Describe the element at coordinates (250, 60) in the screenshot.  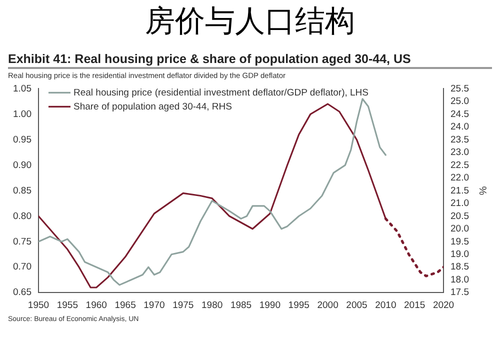
I see `chart-subtitle: Exhibit 41: Real housing price & share of population aged 30-44, US` at that location.